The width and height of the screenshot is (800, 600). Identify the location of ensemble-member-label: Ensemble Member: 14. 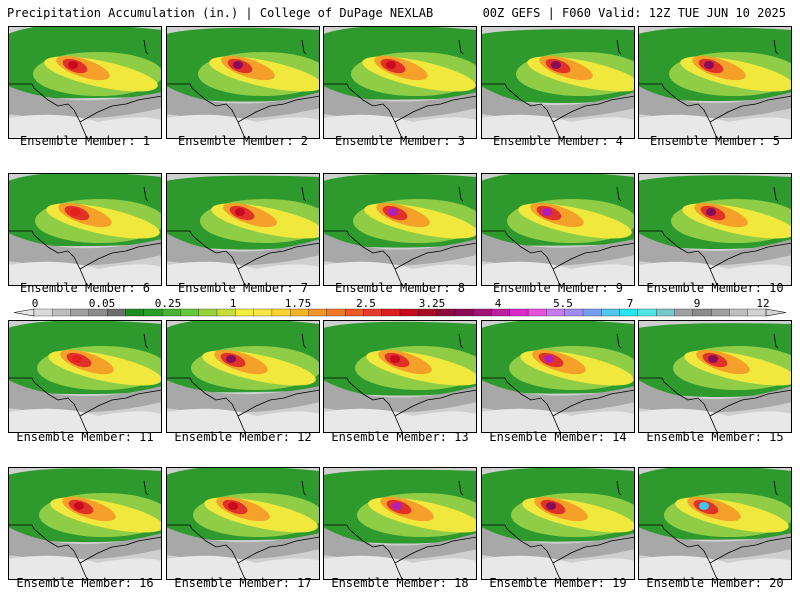
(558, 437).